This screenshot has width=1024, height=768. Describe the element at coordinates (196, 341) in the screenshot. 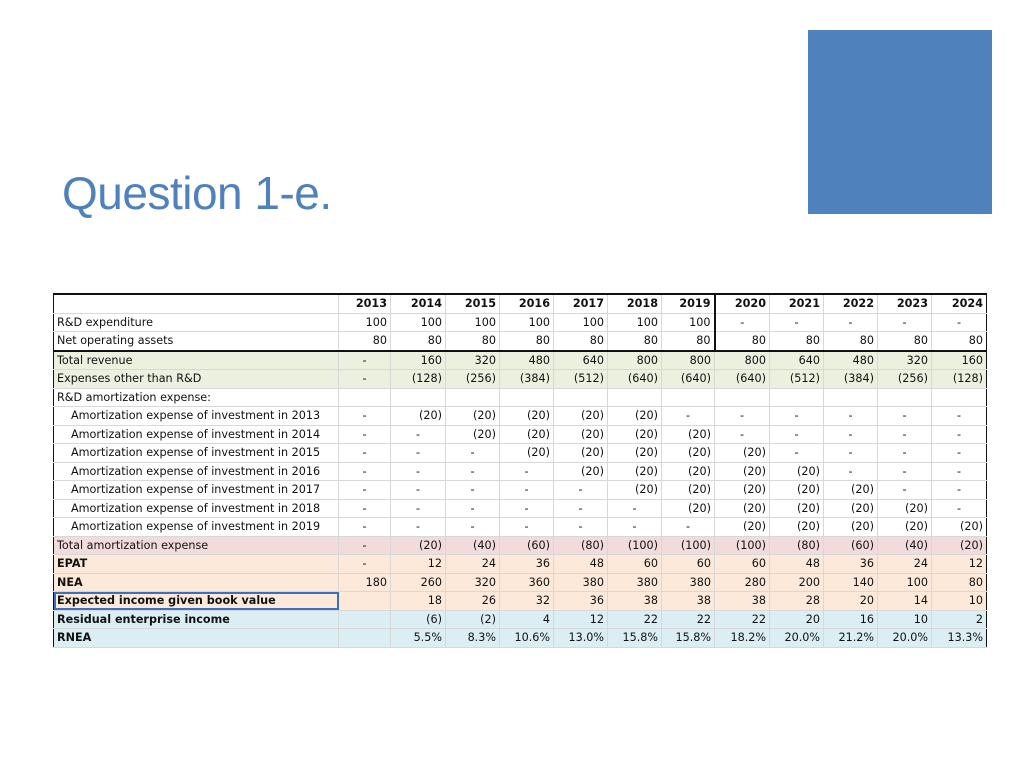

I see `row-label: Net operating assets` at that location.